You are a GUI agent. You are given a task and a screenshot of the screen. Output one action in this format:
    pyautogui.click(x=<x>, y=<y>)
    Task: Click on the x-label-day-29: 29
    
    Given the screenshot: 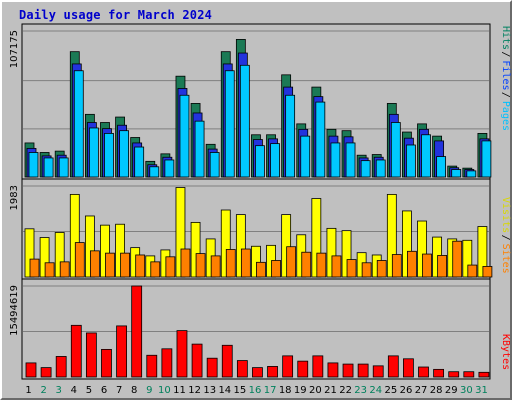 What is the action you would take?
    pyautogui.click(x=451, y=390)
    